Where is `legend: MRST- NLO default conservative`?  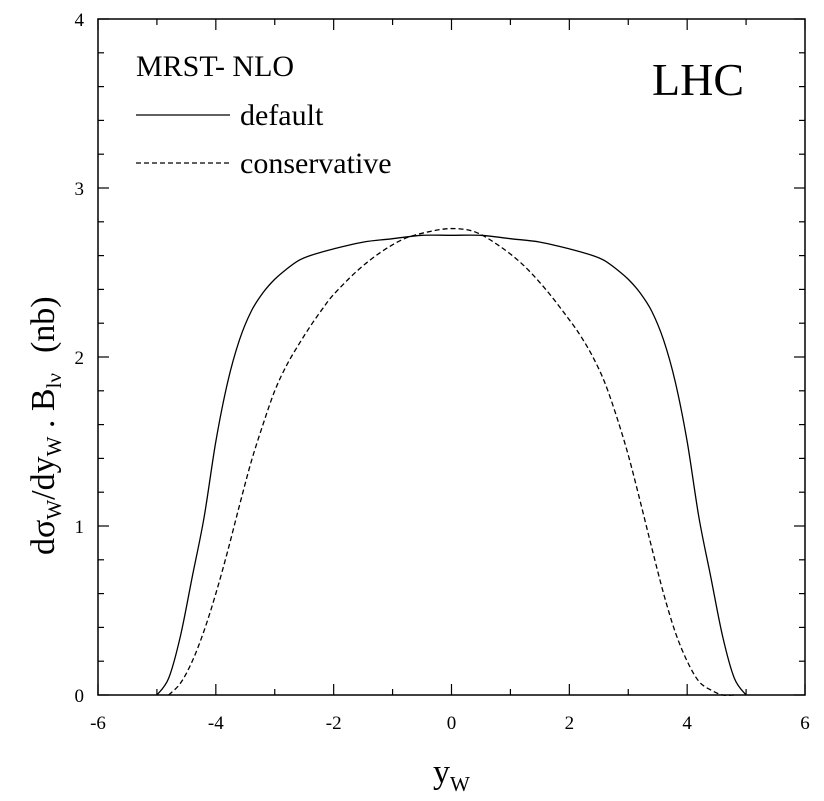 legend: MRST- NLO default conservative is located at coordinates (264, 115).